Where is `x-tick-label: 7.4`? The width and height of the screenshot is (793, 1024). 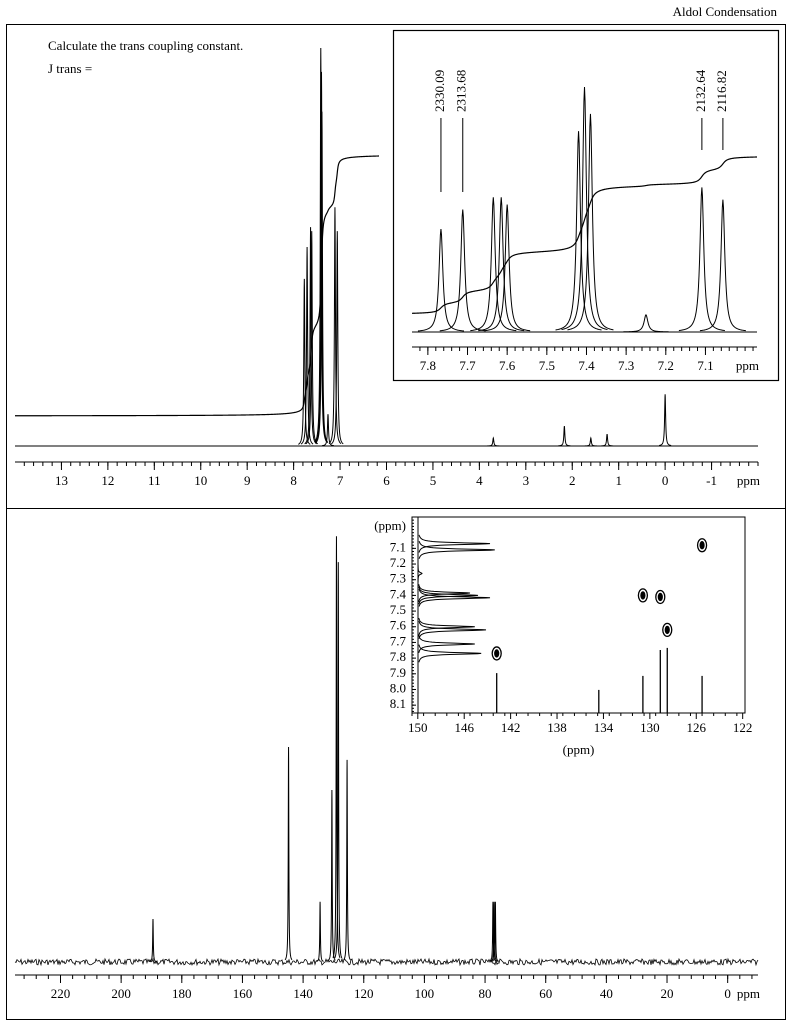
x-tick-label: 7.4 is located at coordinates (586, 365).